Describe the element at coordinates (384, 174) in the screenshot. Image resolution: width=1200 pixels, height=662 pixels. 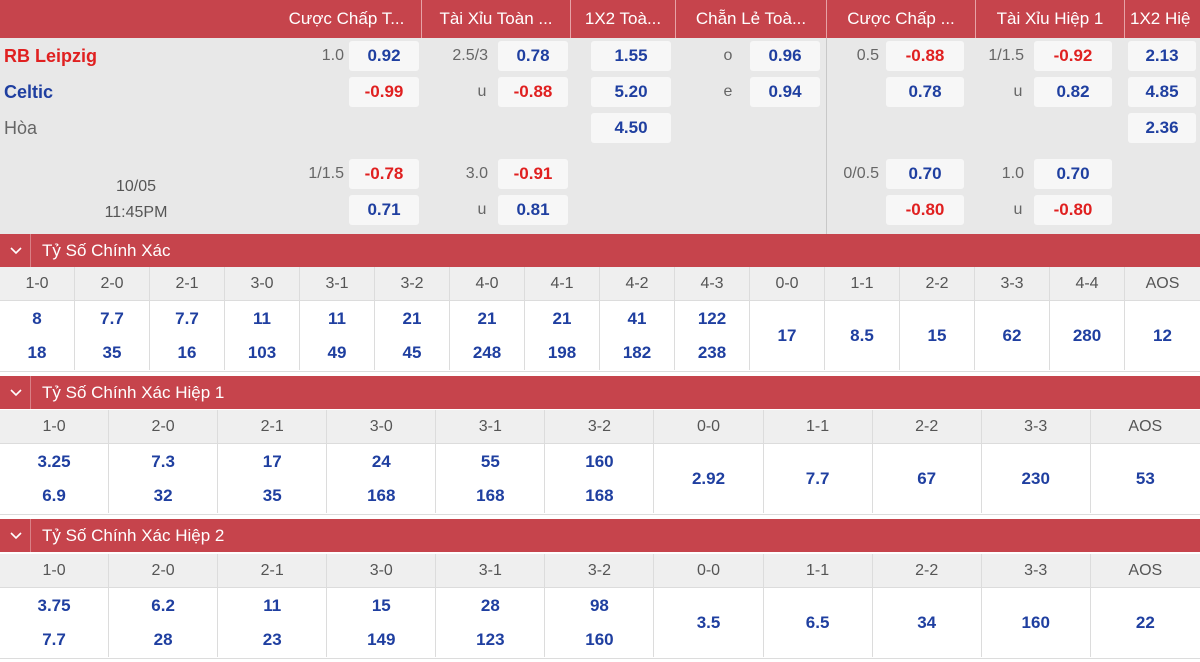
I see `odds-button: -0.78` at that location.